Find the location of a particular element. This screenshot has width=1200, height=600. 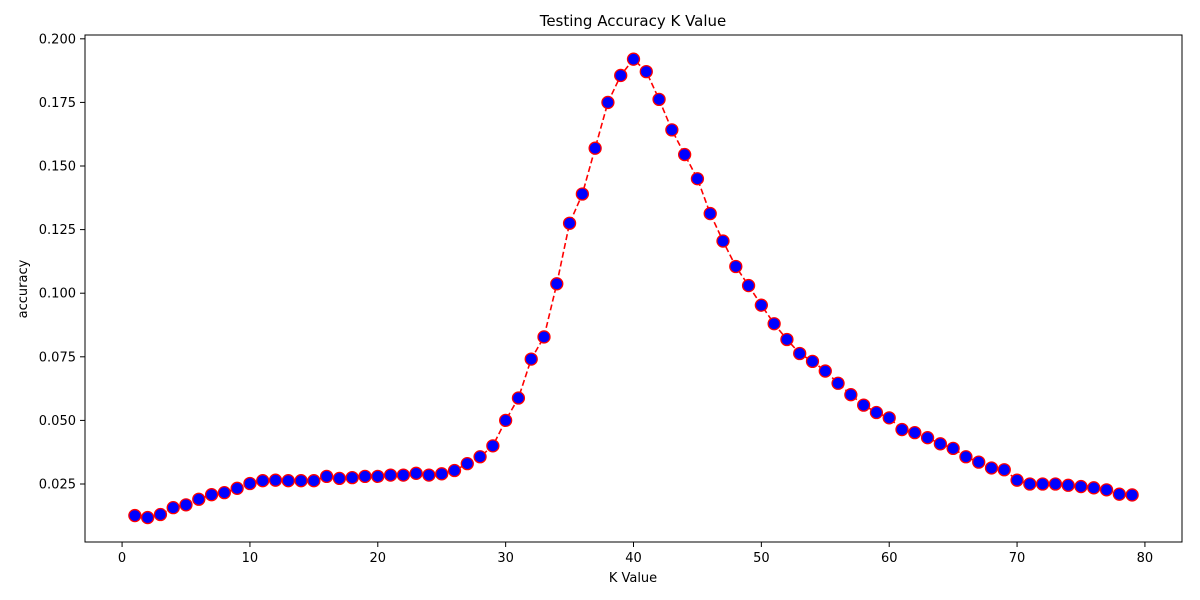

y-tick-label: 0.050 is located at coordinates (57, 421).